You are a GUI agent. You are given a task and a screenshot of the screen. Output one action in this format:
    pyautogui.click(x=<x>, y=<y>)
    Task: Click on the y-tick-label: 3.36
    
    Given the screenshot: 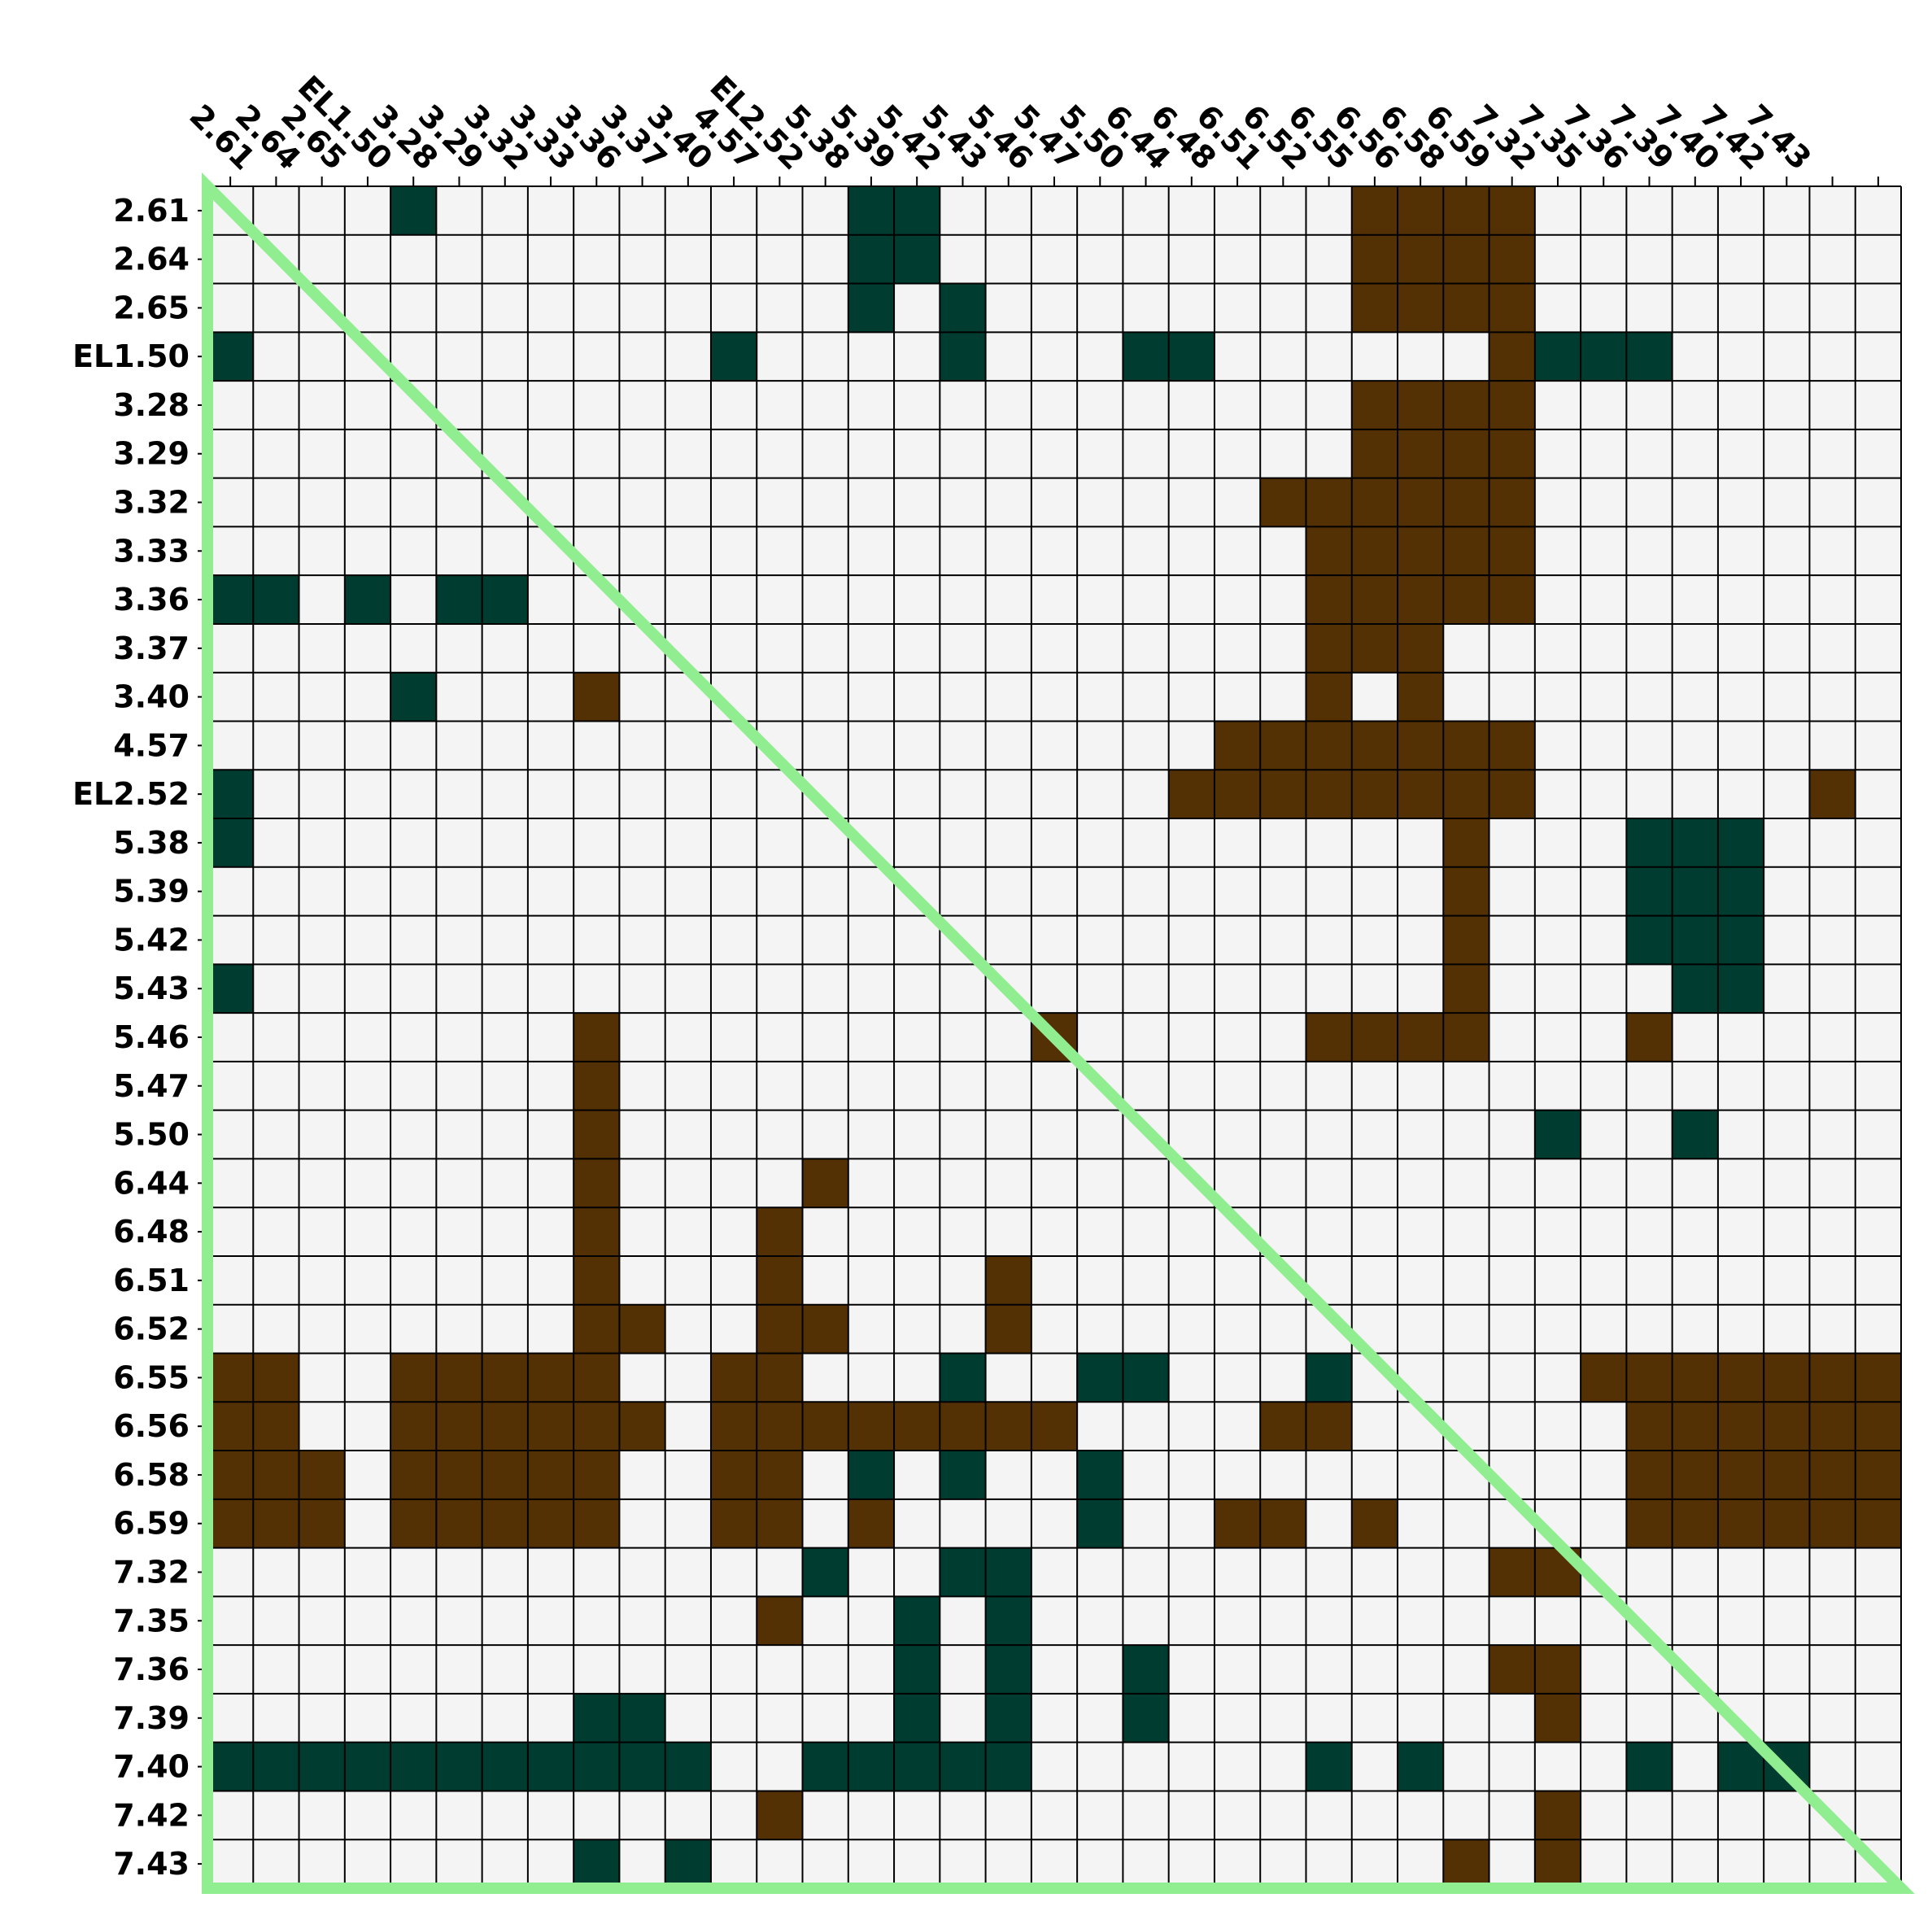 What is the action you would take?
    pyautogui.click(x=151, y=599)
    